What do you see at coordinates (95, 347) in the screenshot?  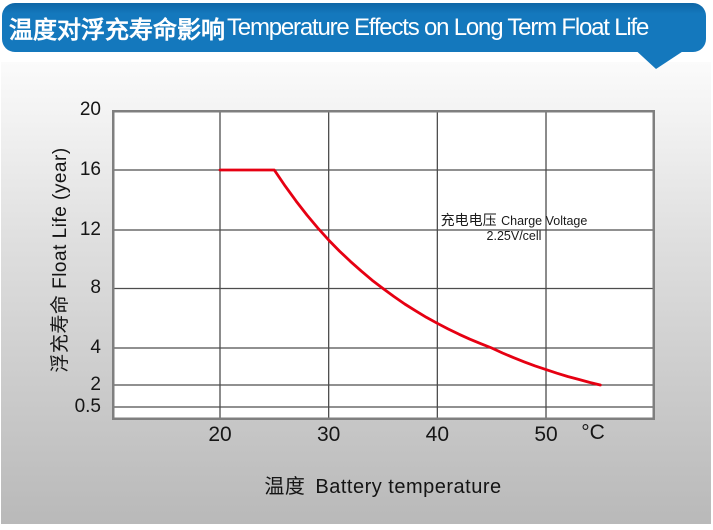 I see `y-tick-label-4: 4` at bounding box center [95, 347].